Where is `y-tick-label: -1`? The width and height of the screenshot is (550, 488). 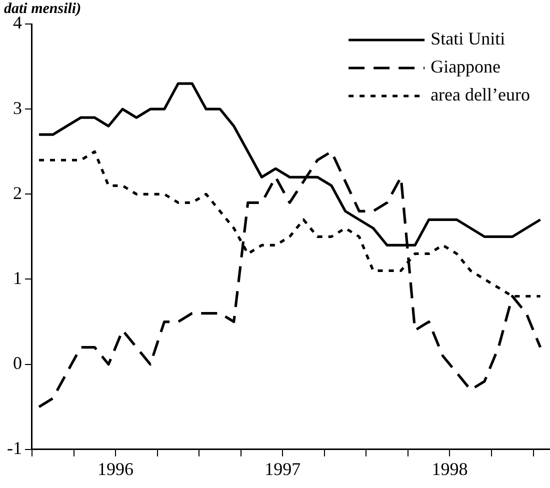 y-tick-label: -1 is located at coordinates (14, 448).